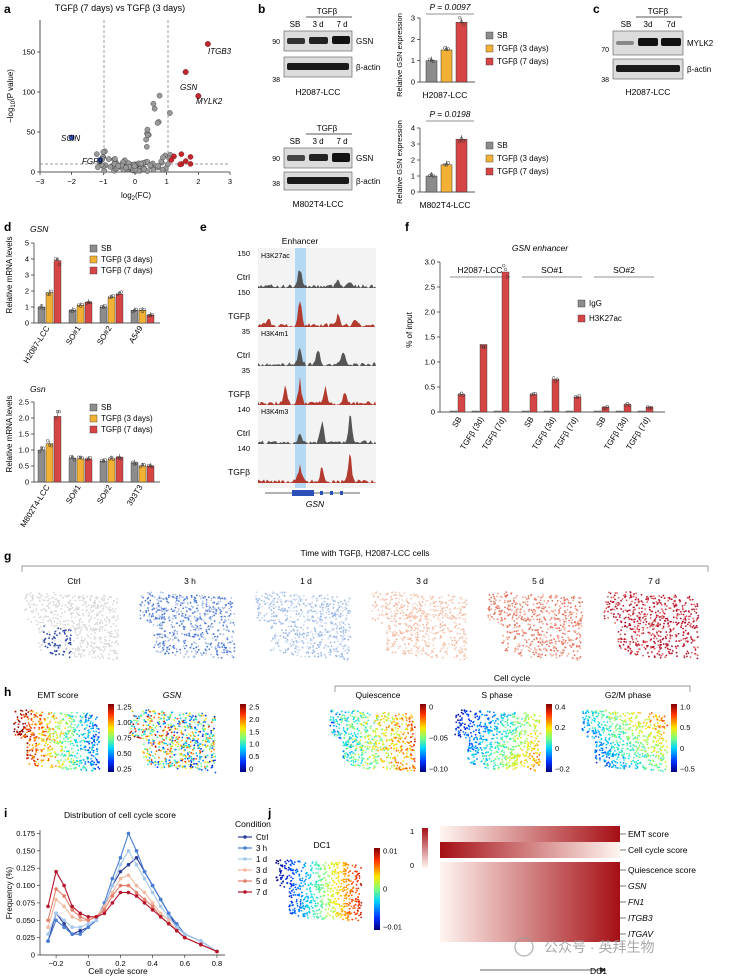 This screenshot has width=730, height=979. I want to click on barD2-bar, so click(57, 449).